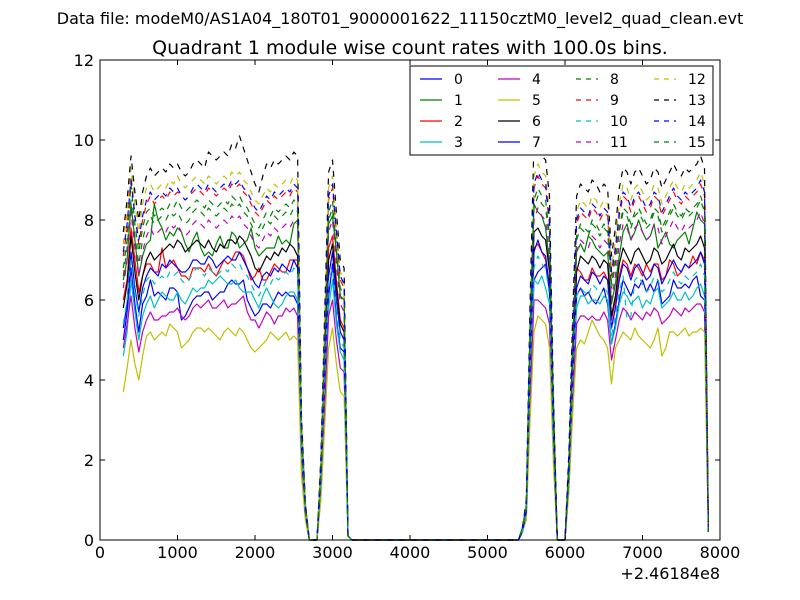  I want to click on legend-label-9: 9, so click(614, 101).